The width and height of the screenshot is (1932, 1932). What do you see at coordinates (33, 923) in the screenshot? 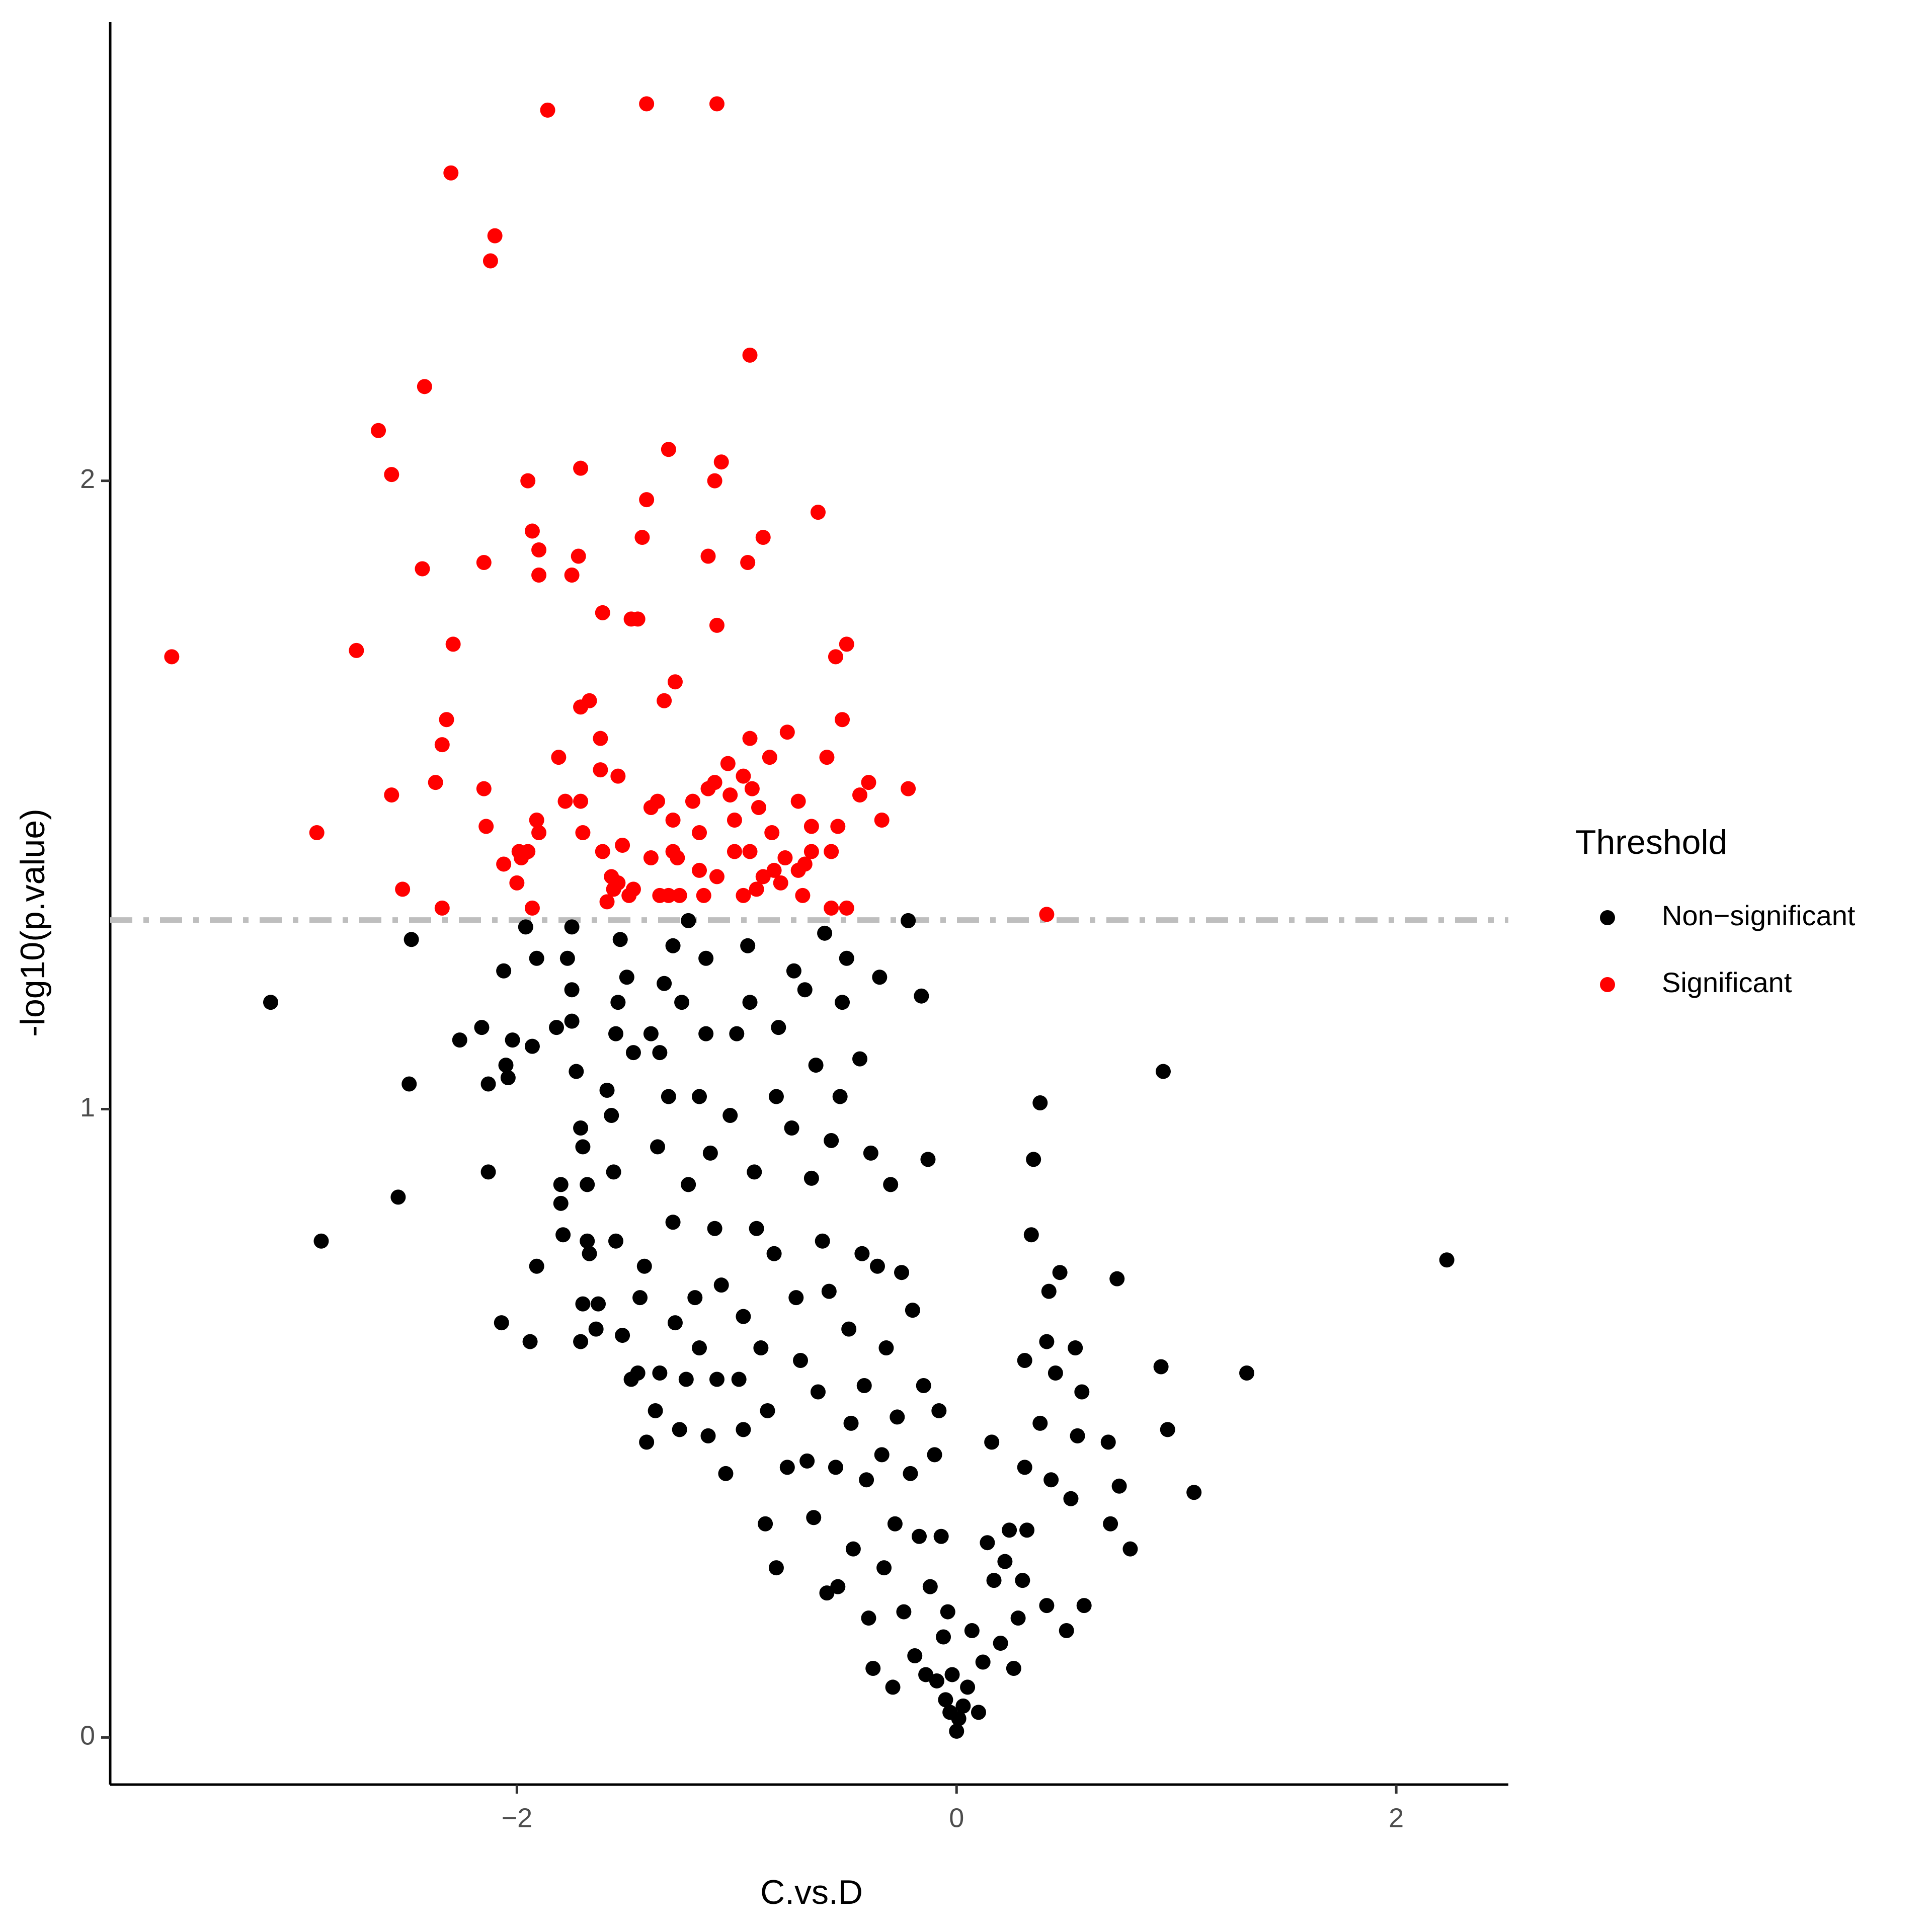
I see `y-axis-title: -log10(p.value)` at bounding box center [33, 923].